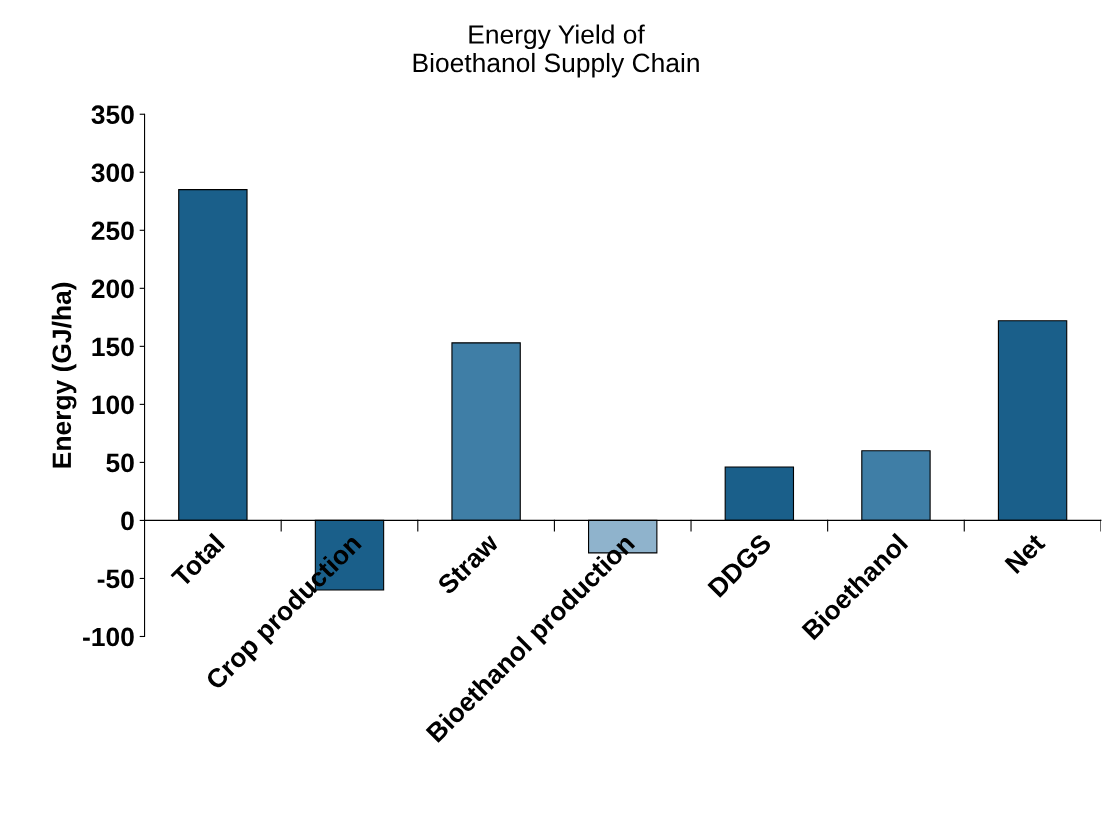  I want to click on y-tick-label: 300, so click(112, 173).